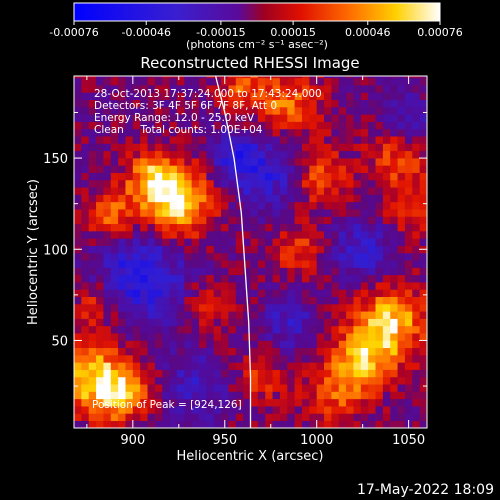  Describe the element at coordinates (59, 341) in the screenshot. I see `y-tick-label: 50` at that location.